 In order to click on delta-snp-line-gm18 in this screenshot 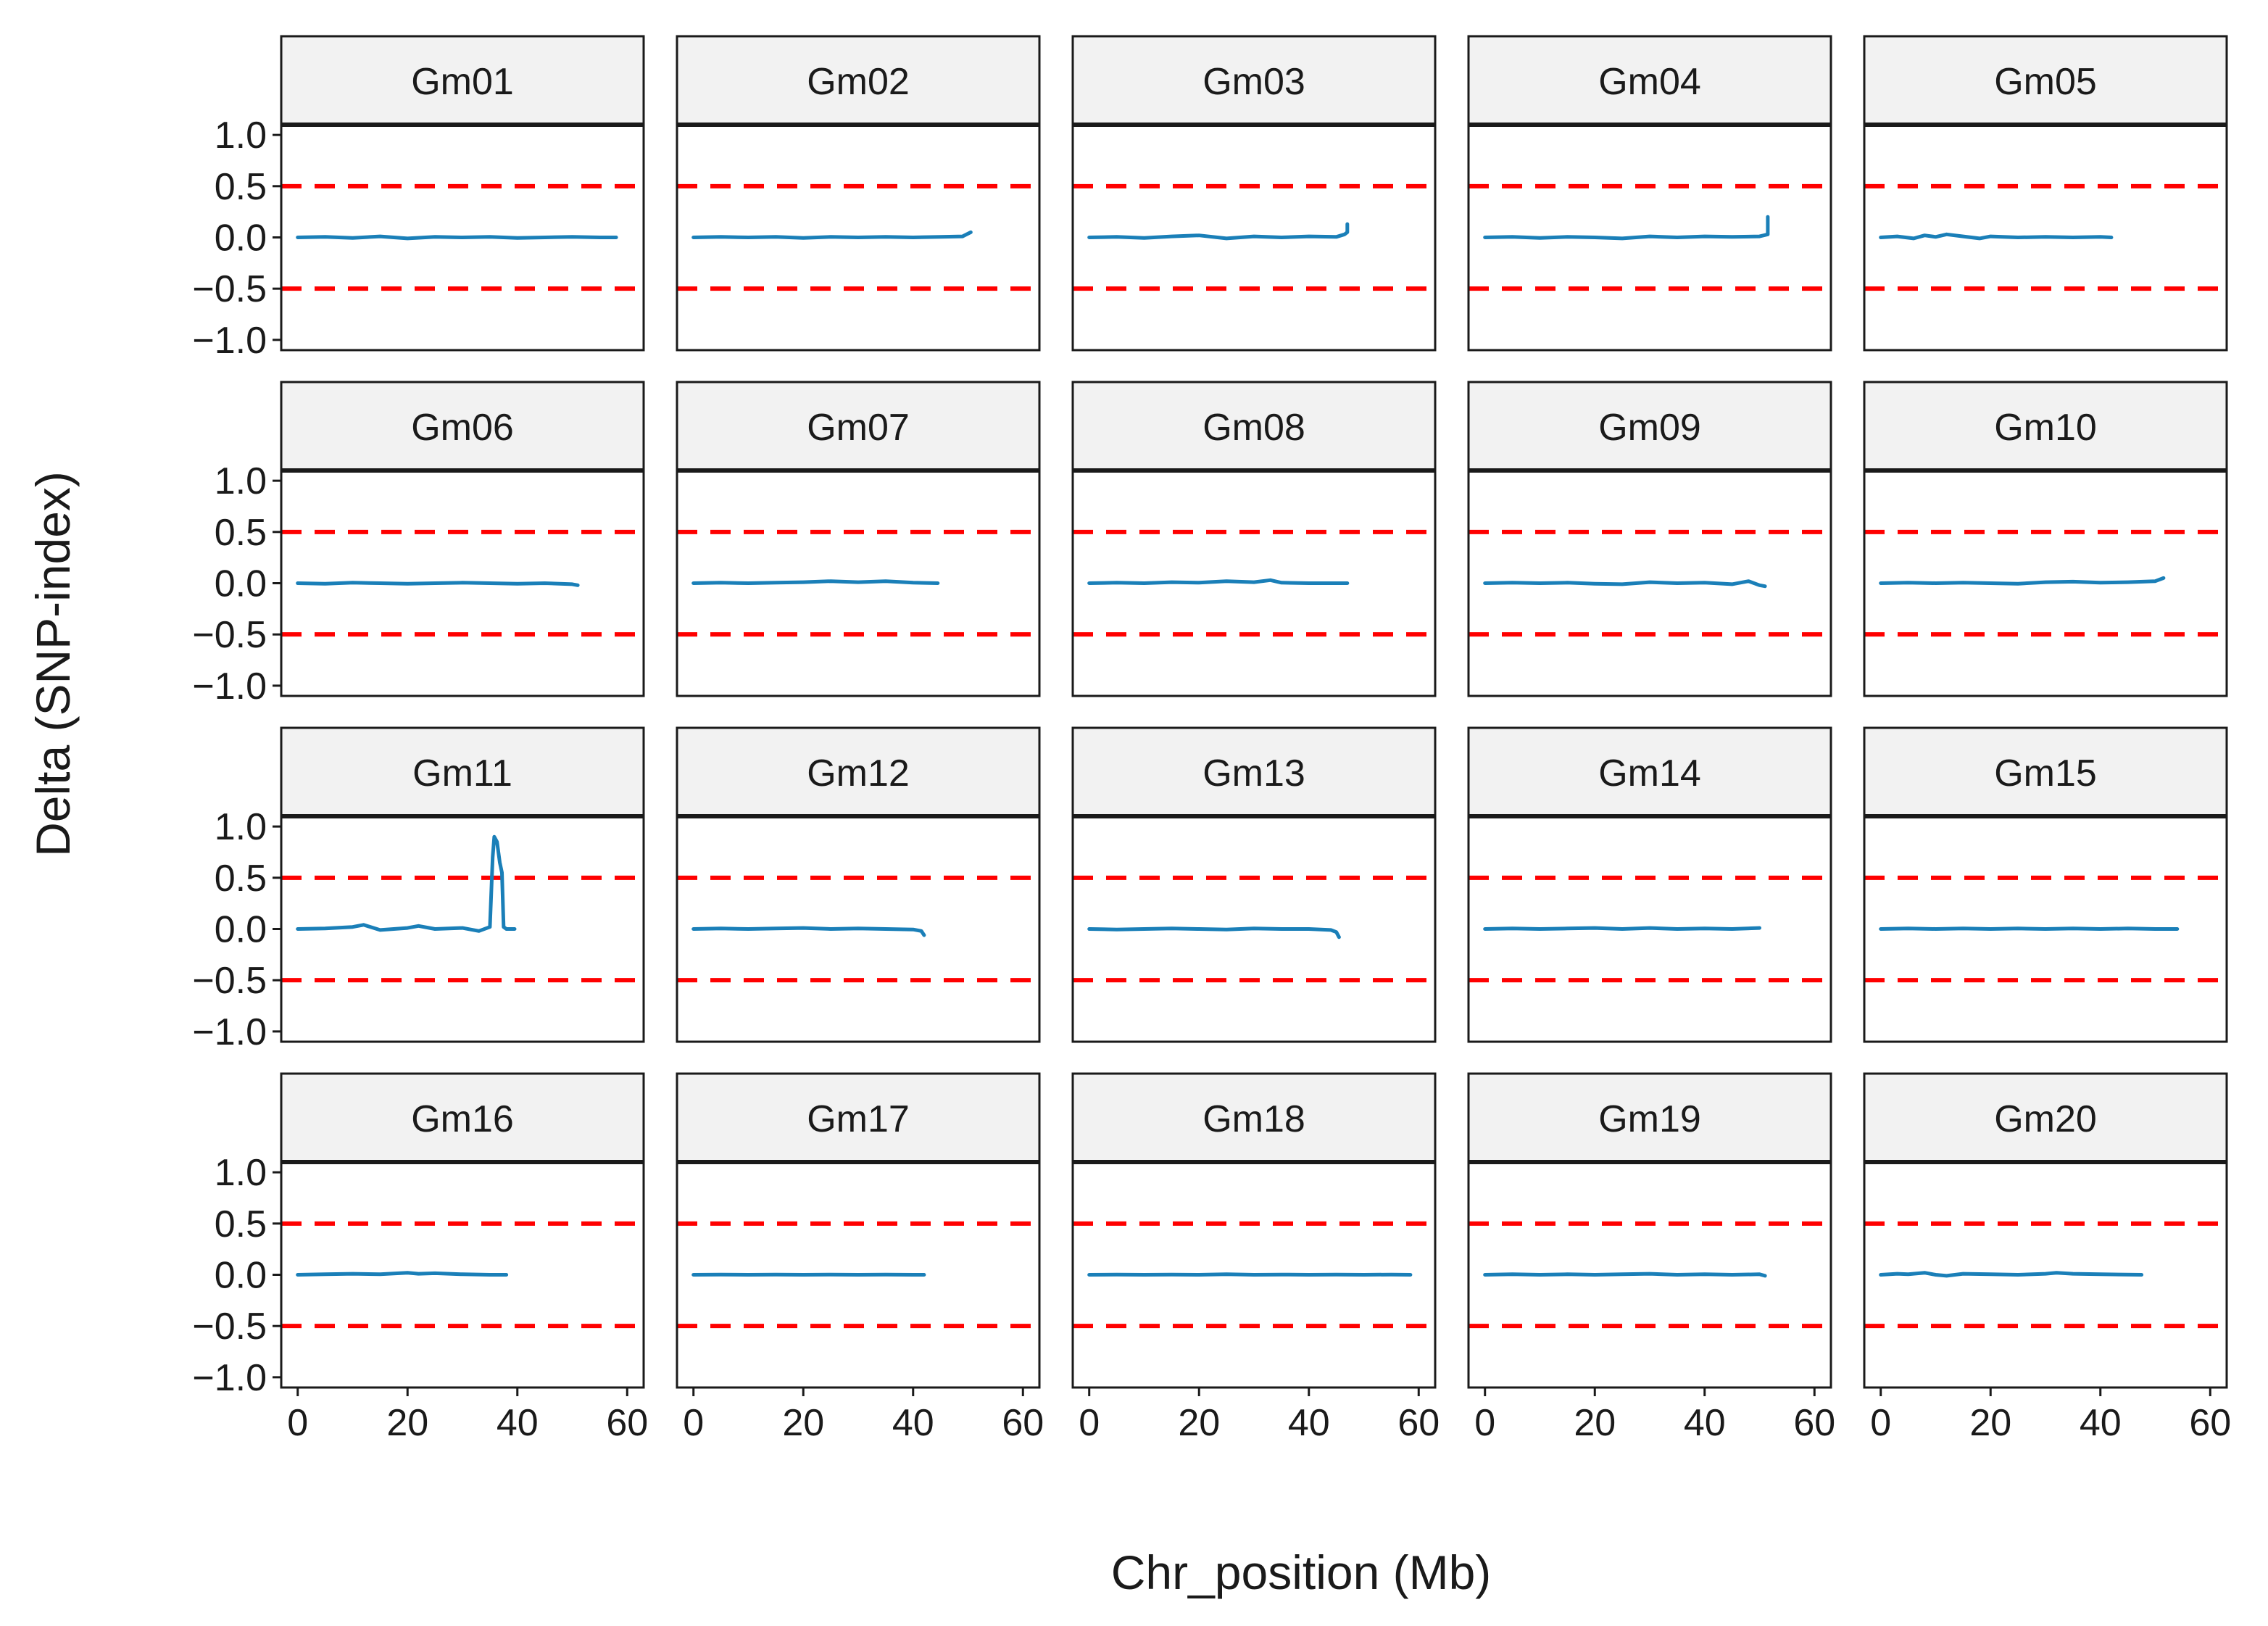, I will do `click(1250, 1274)`.